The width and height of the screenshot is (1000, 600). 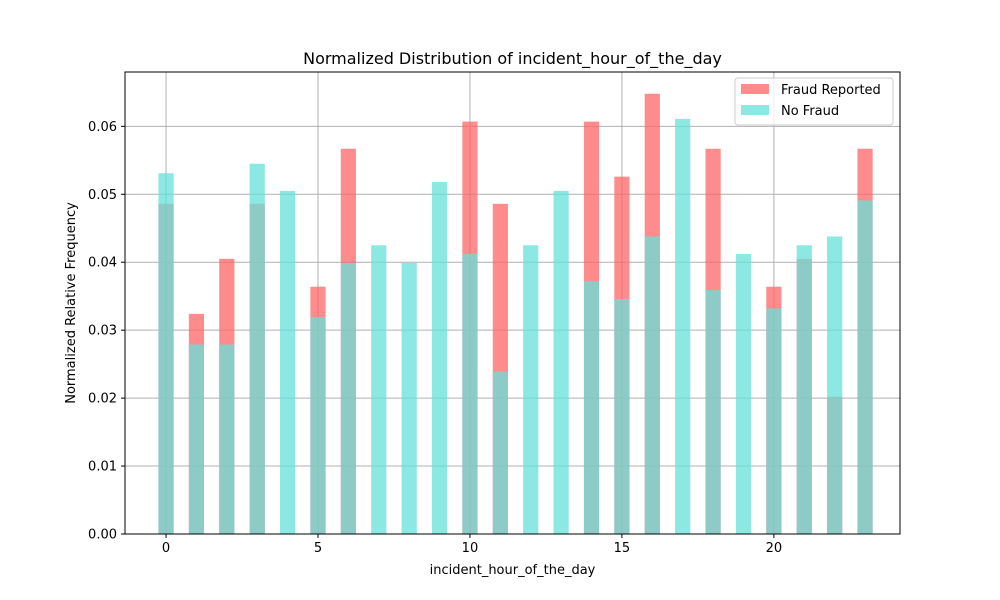 What do you see at coordinates (755, 110) in the screenshot?
I see `legend-swatch-no-fraud` at bounding box center [755, 110].